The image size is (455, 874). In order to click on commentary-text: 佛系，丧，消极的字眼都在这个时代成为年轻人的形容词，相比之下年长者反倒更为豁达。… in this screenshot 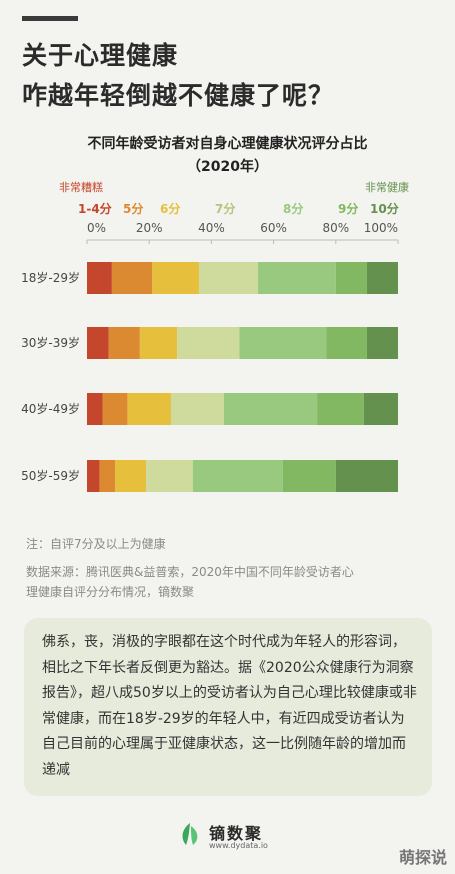, I will do `click(229, 706)`.